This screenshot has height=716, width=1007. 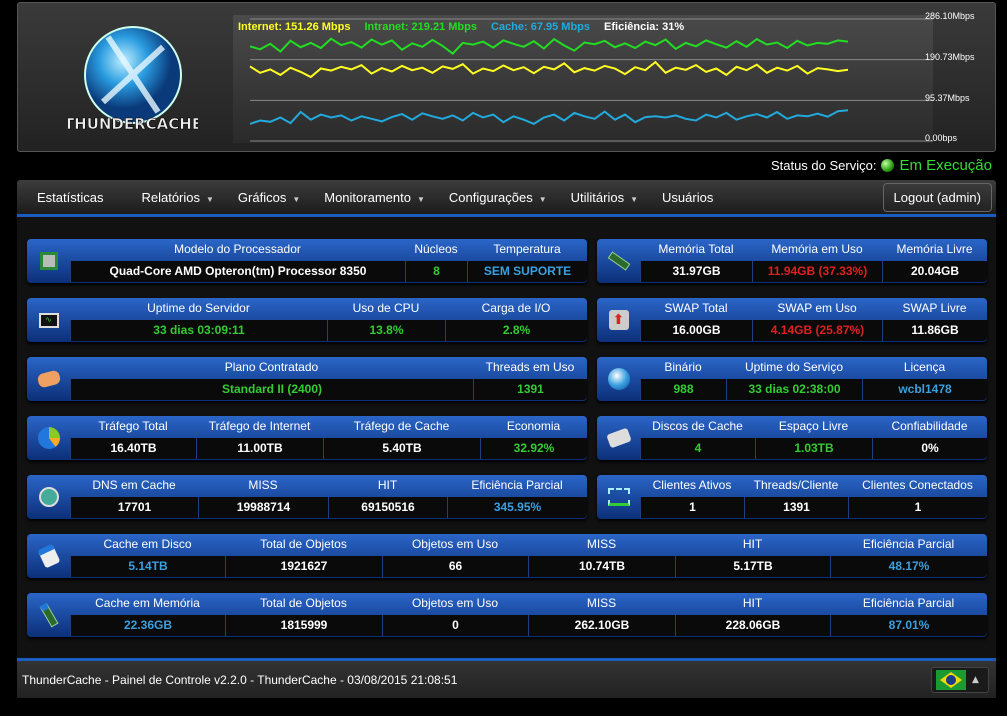 I want to click on stat-traffic-0: Tráfego Total 16.40TB, so click(x=133, y=438).